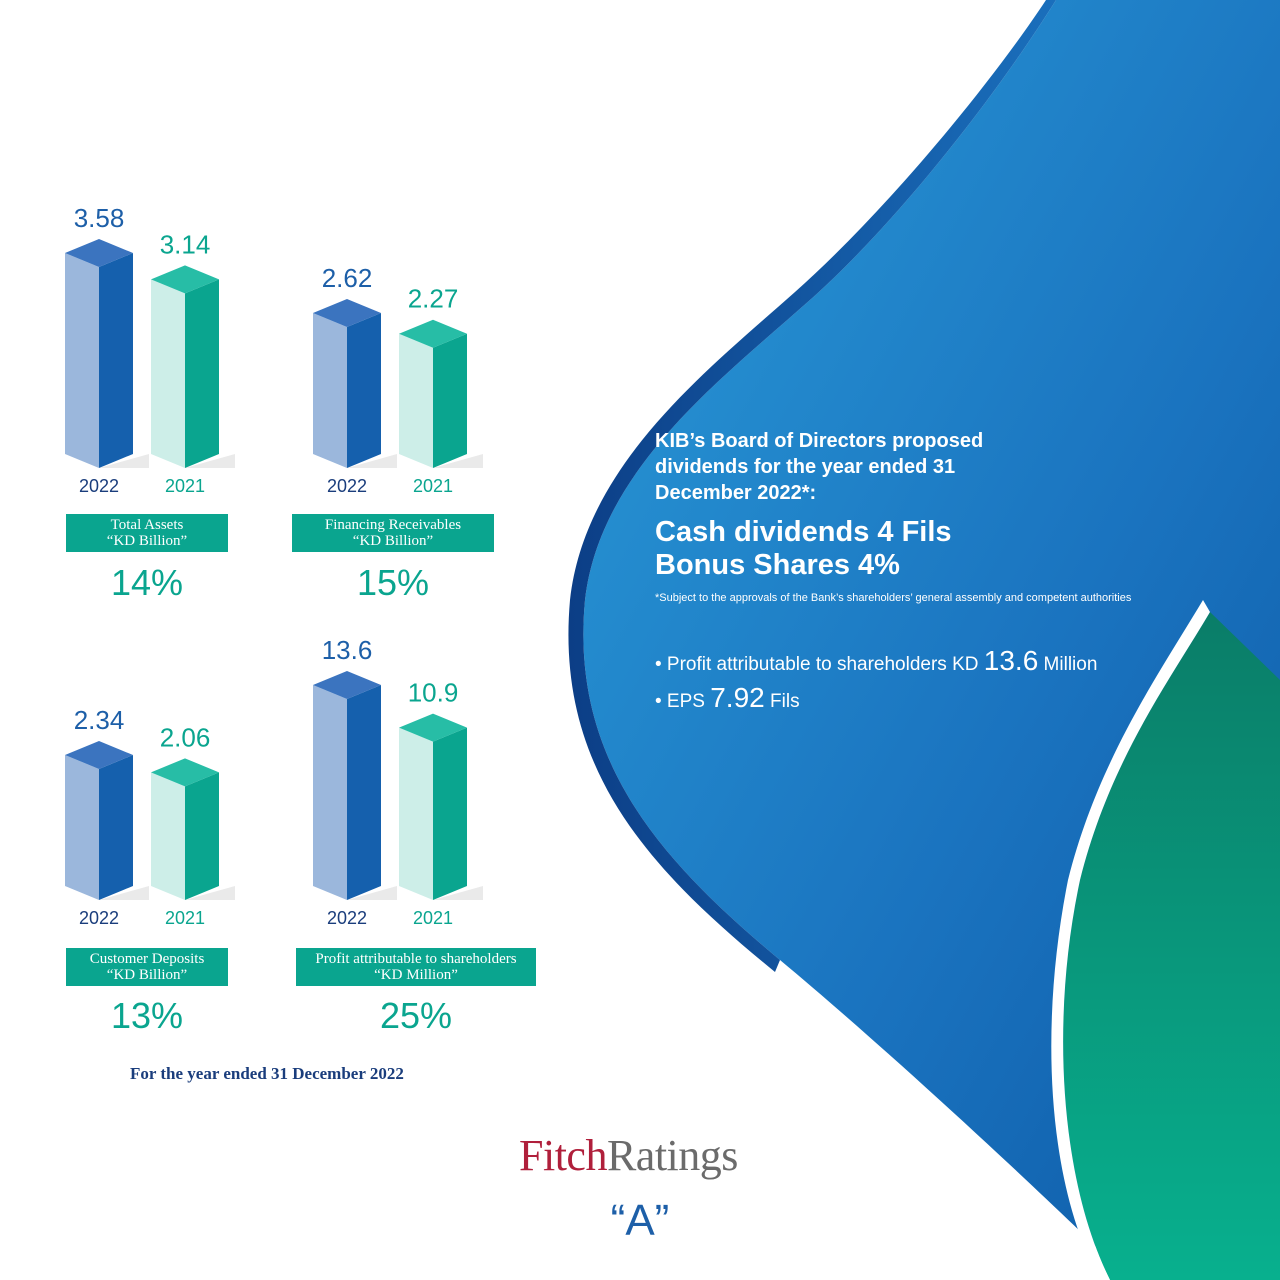  I want to click on bullet-eps-value: 7.92, so click(737, 697).